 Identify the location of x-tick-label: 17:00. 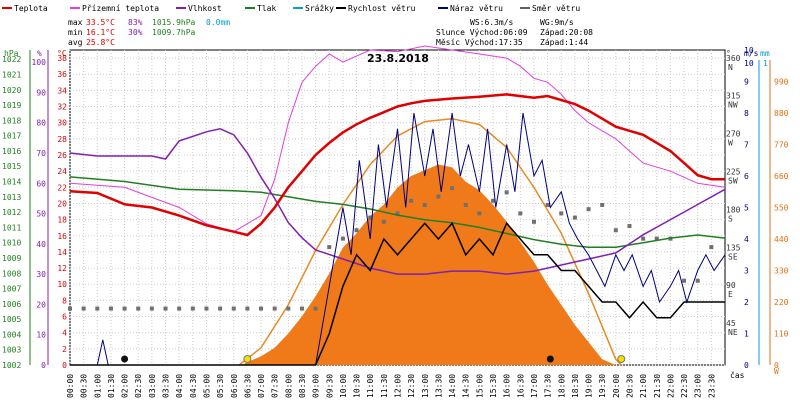
(534, 386).